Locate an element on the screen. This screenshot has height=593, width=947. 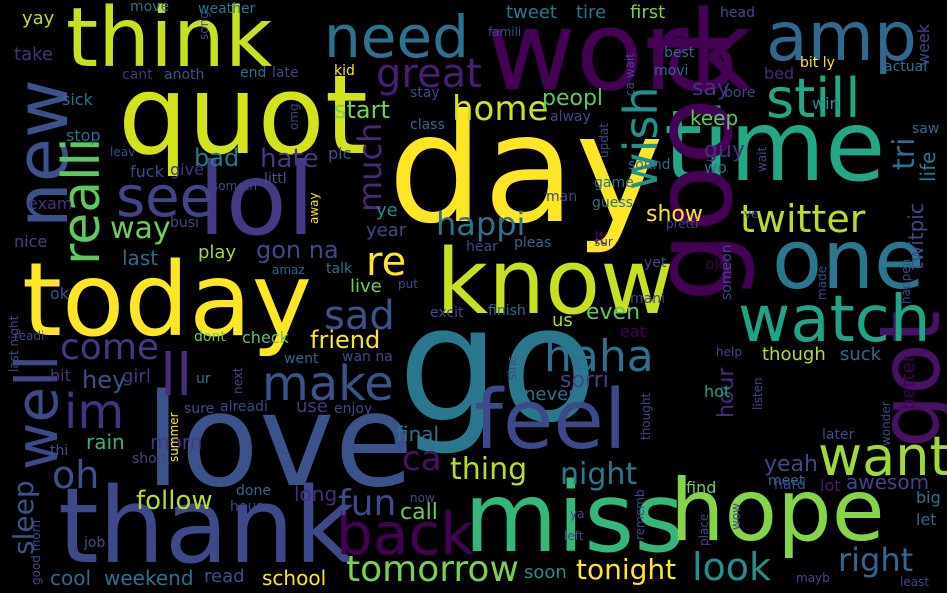
word-job: job is located at coordinates (95, 543).